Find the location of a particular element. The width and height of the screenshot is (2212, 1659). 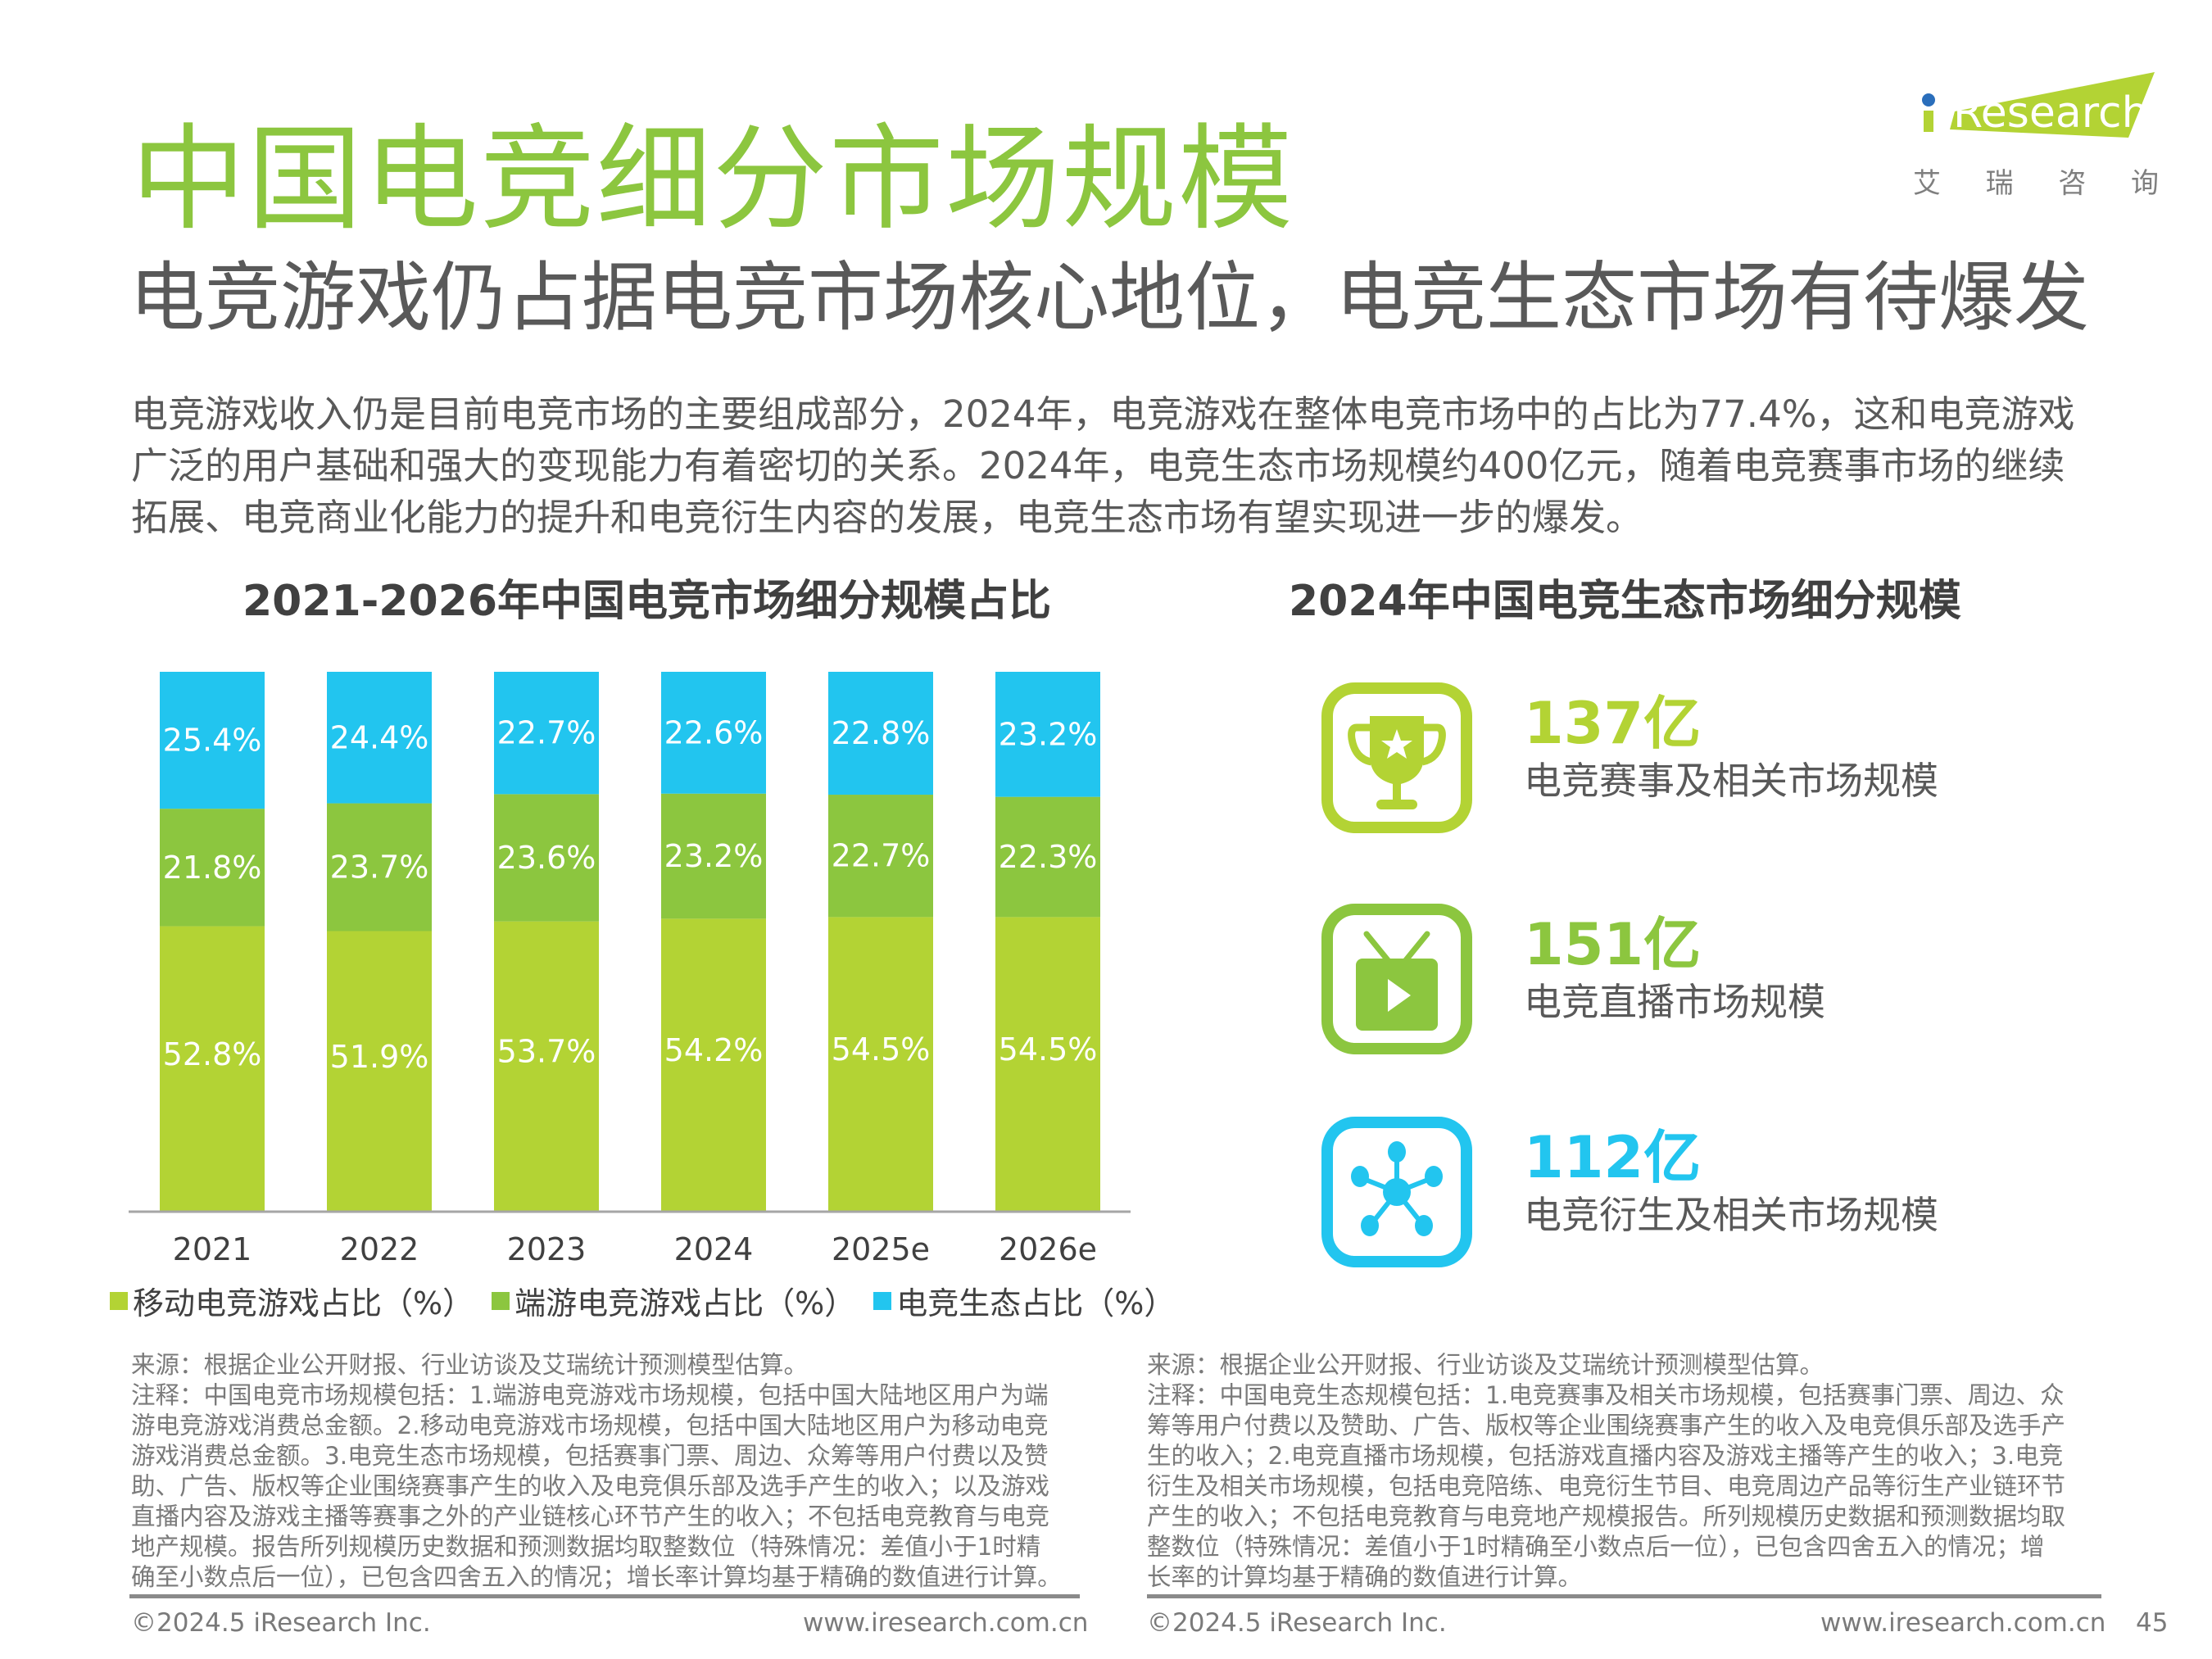

bar-value-label: 23.7% is located at coordinates (379, 868).